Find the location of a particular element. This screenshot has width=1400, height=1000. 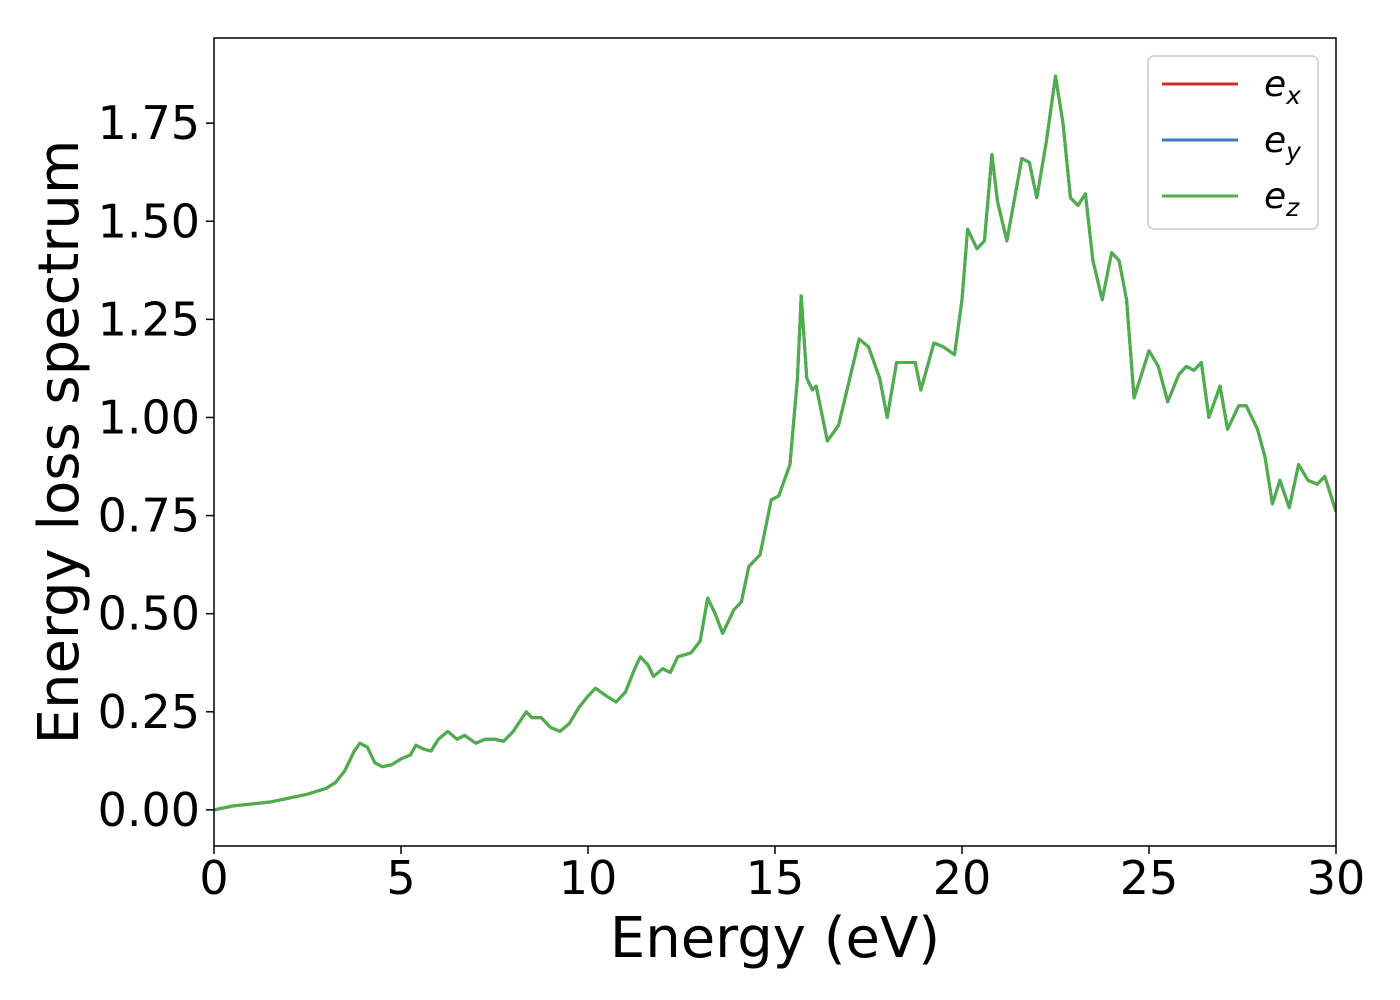

y-tick-label: 0.75 is located at coordinates (149, 516).